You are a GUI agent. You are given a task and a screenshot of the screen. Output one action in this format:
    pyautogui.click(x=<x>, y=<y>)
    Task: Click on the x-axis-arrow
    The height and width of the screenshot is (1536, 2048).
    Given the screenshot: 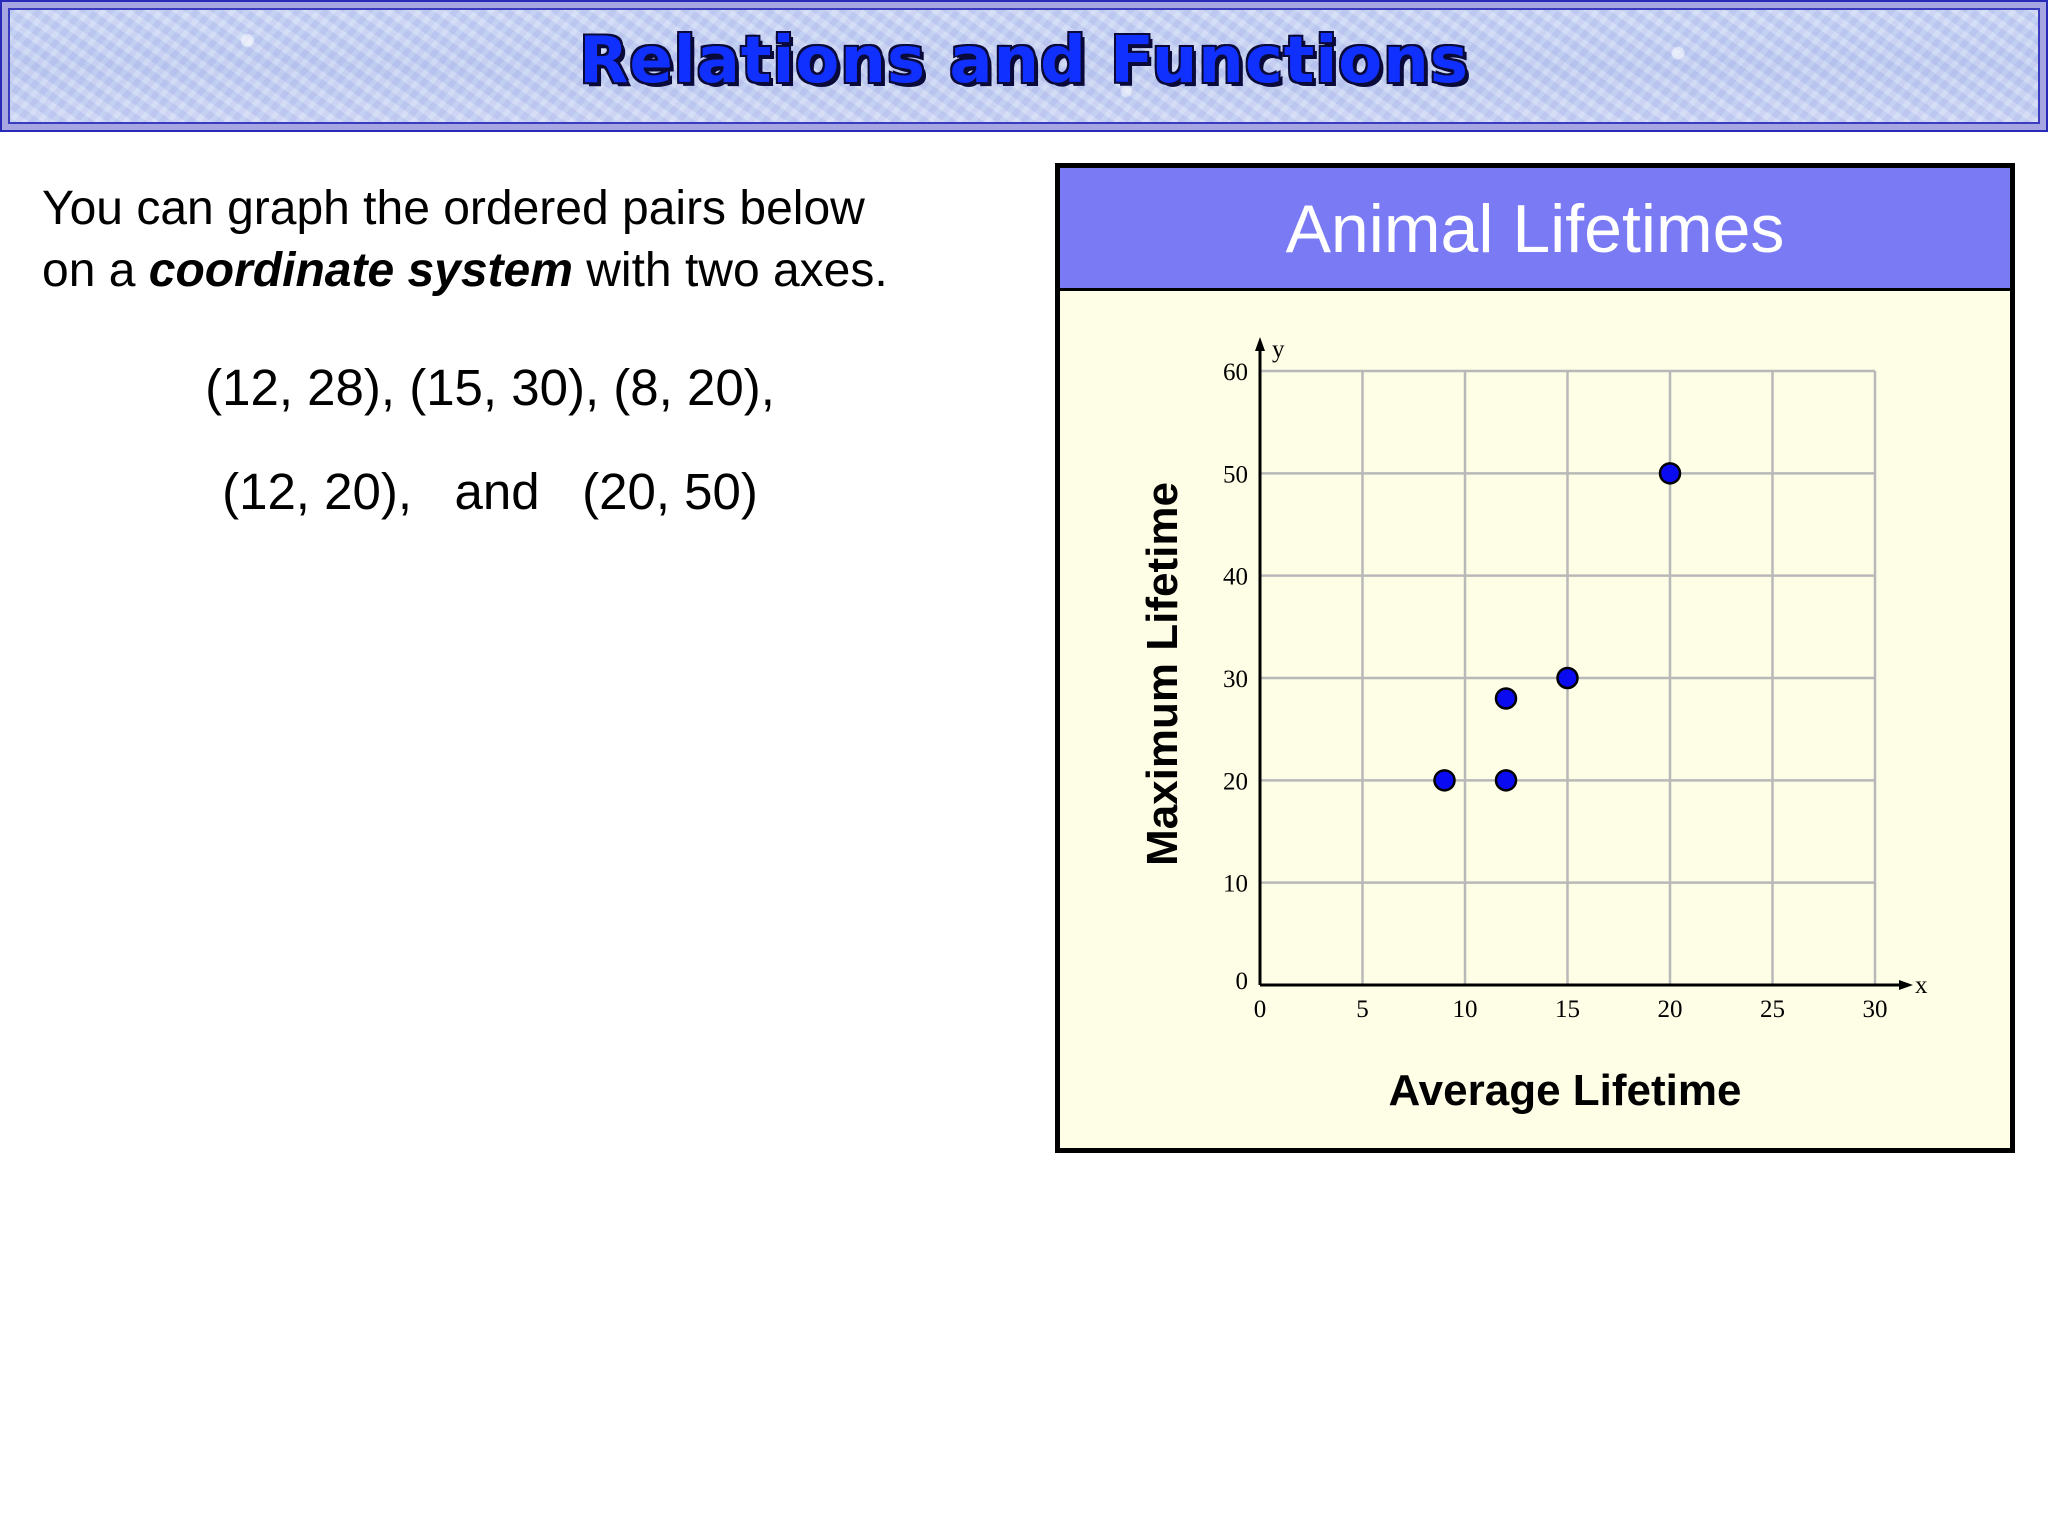 What is the action you would take?
    pyautogui.click(x=1906, y=985)
    